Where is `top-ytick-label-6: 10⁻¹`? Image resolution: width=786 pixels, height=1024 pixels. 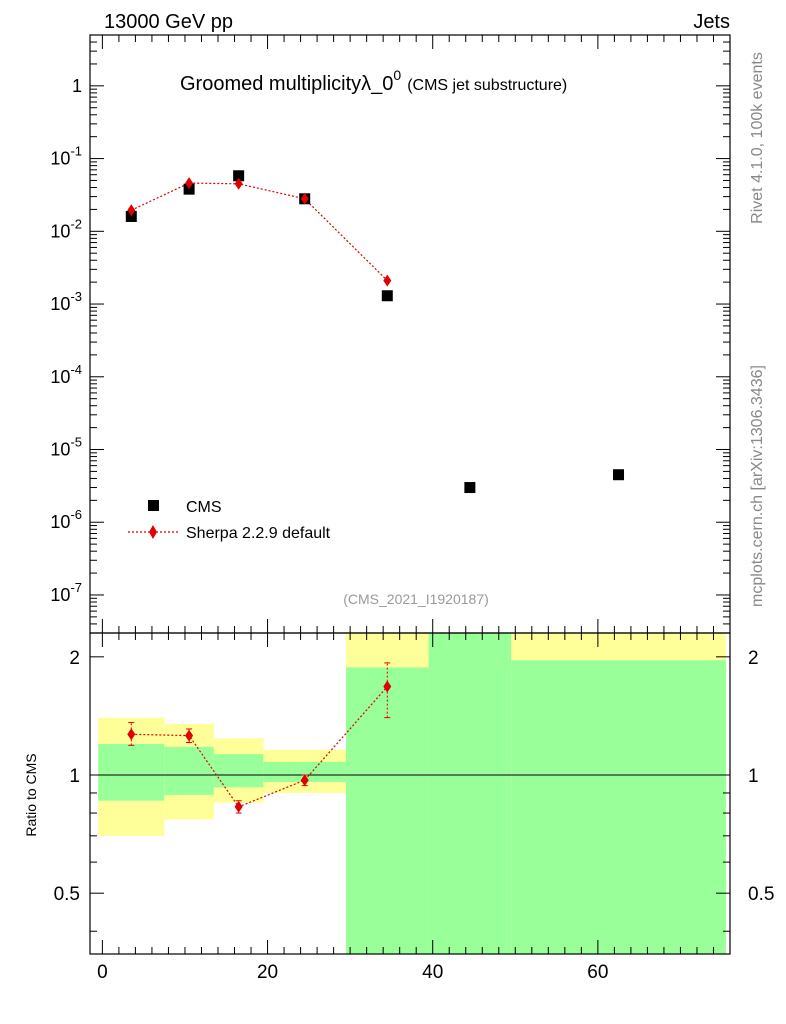
top-ytick-label-6: 10⁻¹ is located at coordinates (66, 156).